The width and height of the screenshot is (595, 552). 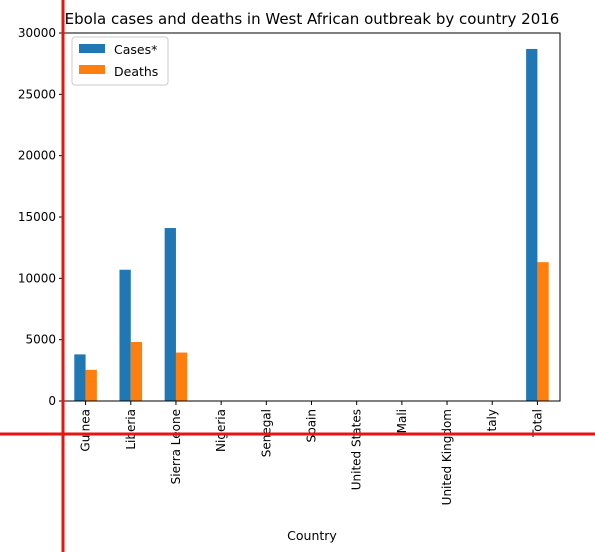 I want to click on x-tick-label-sierra-leone: Sierra Leone, so click(x=176, y=446).